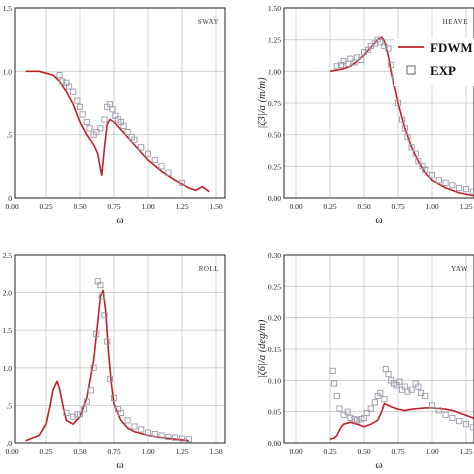 The height and width of the screenshot is (474, 474). I want to click on x-tick-label: 1.25, so click(465, 451).